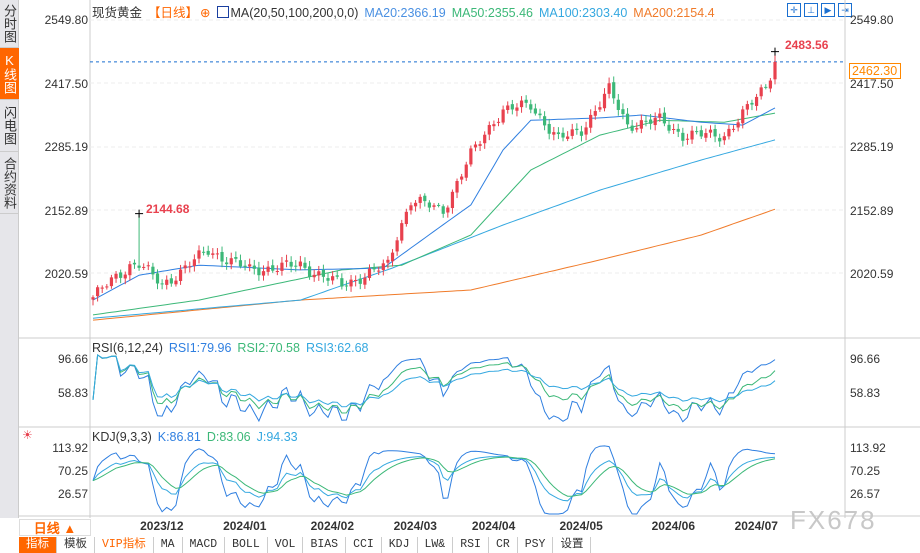  What do you see at coordinates (9, 24) in the screenshot?
I see `sidebar-item-timeshare: 分时图` at bounding box center [9, 24].